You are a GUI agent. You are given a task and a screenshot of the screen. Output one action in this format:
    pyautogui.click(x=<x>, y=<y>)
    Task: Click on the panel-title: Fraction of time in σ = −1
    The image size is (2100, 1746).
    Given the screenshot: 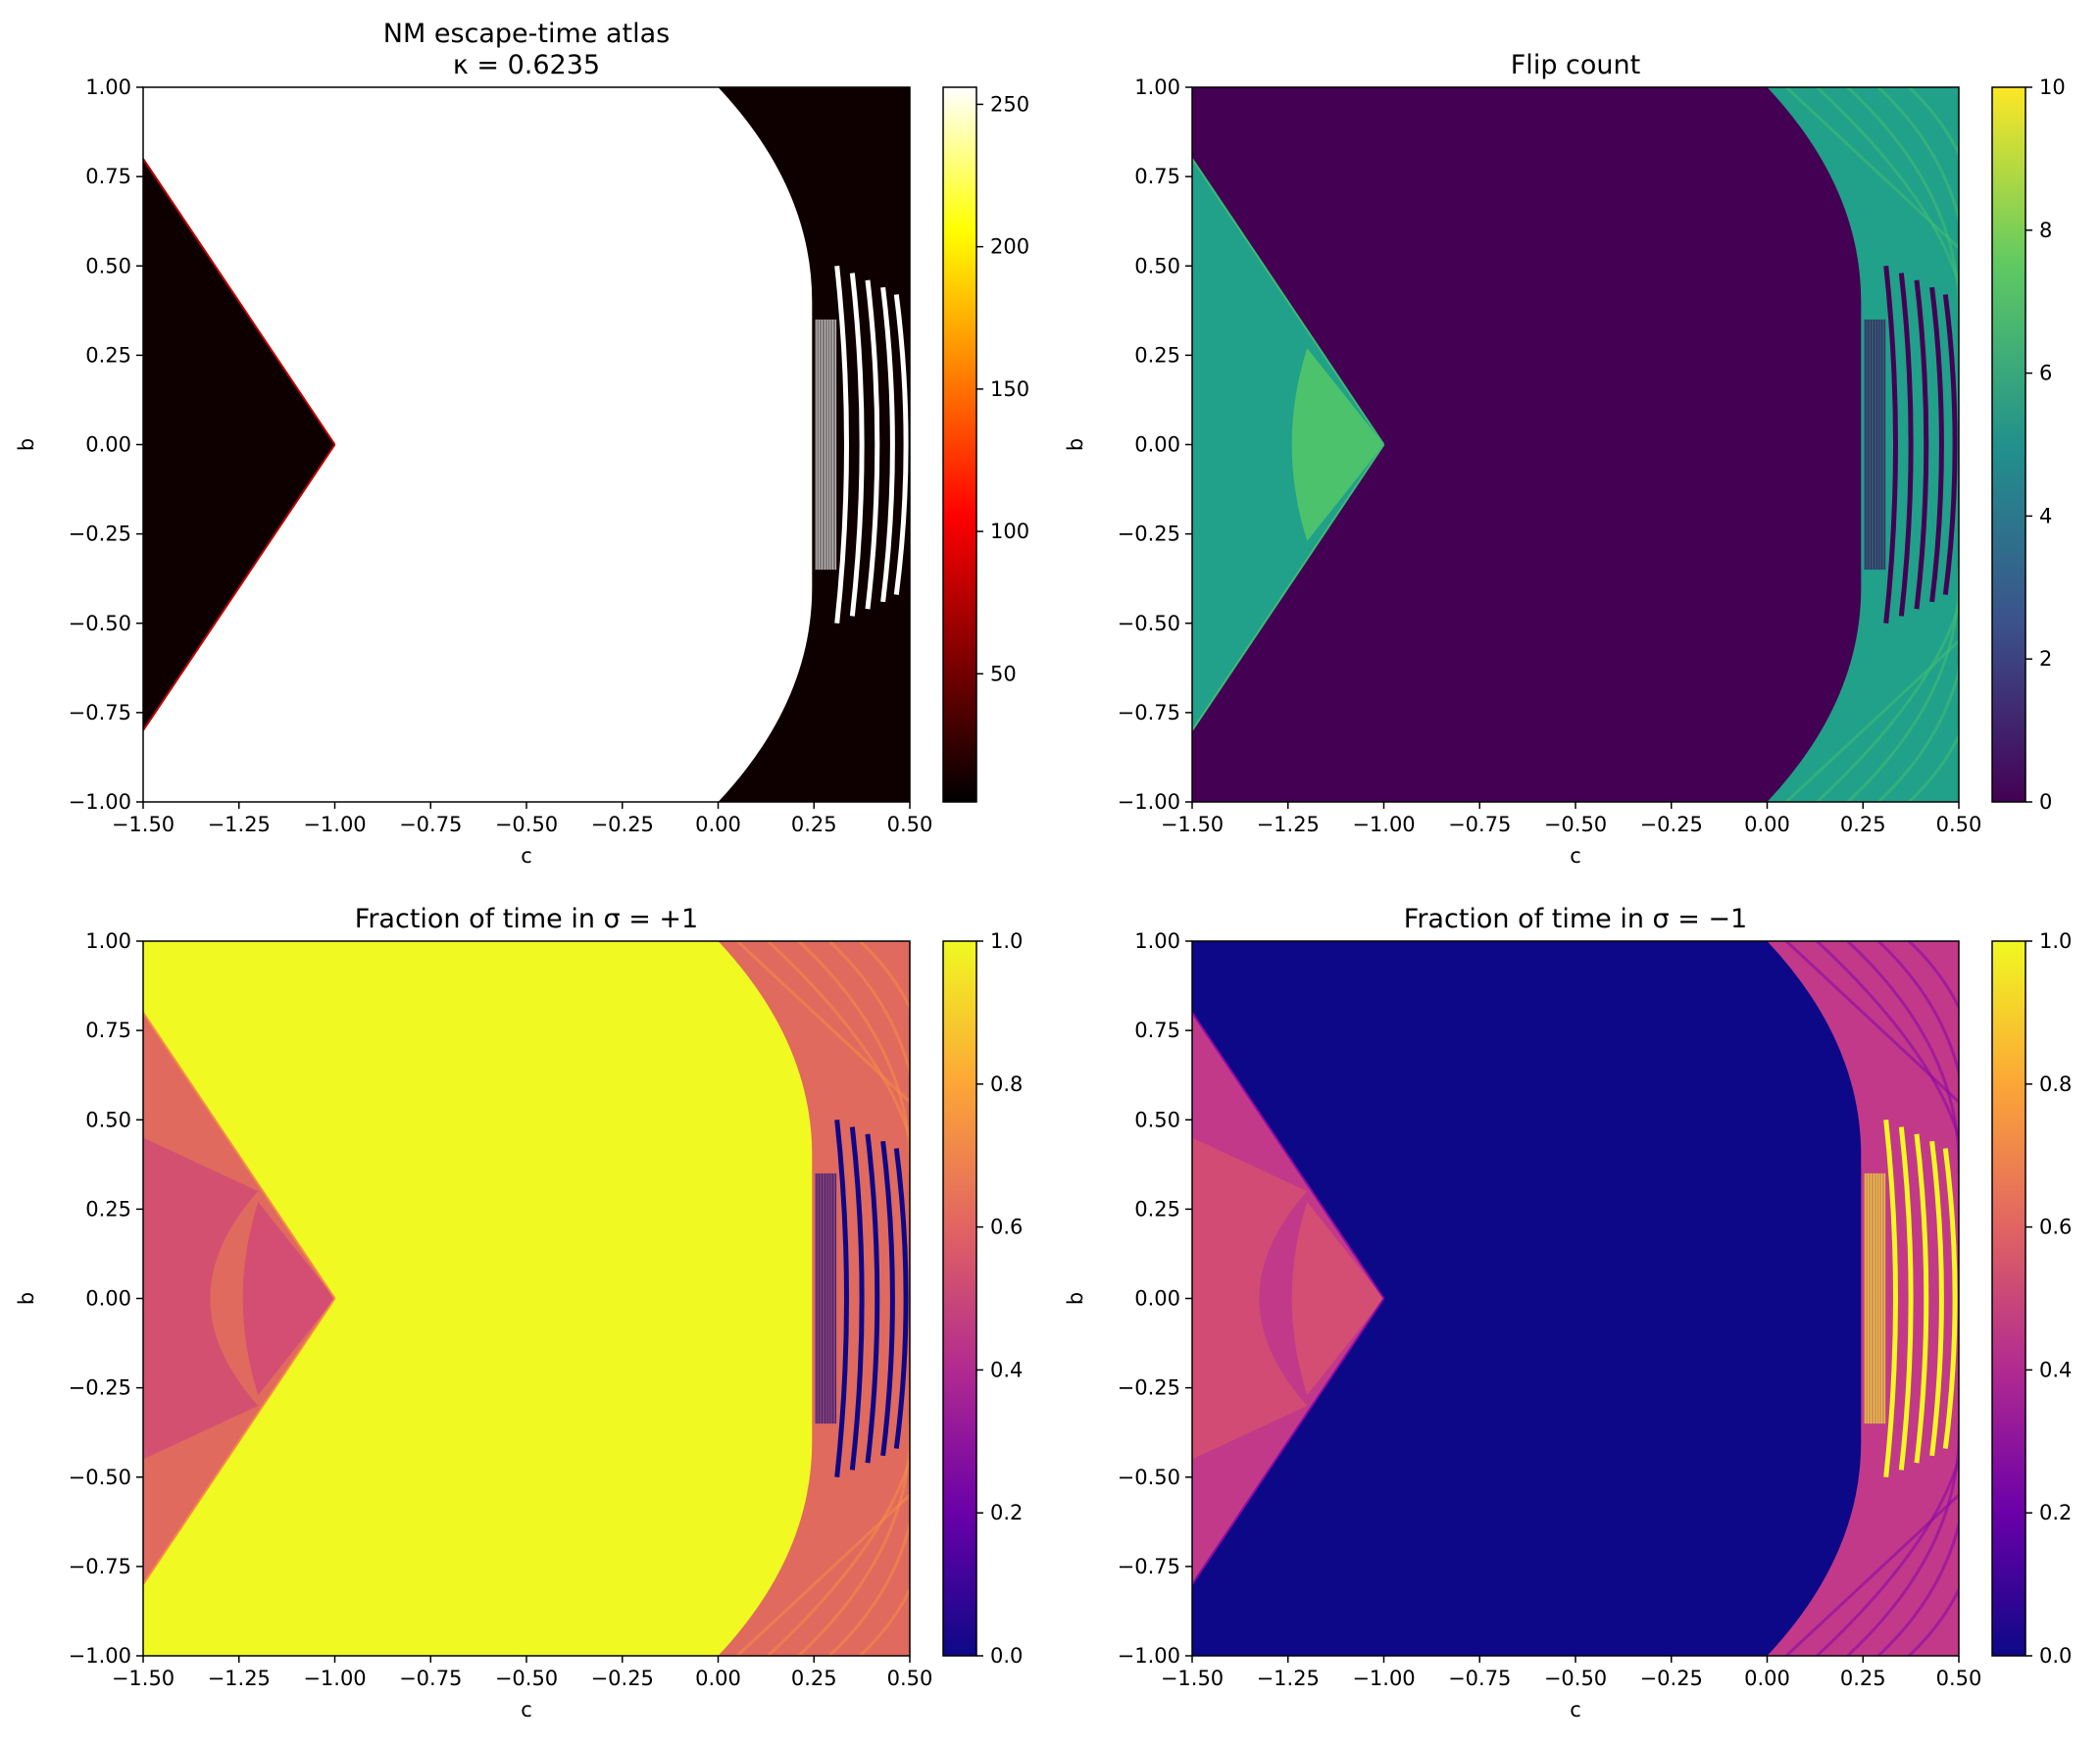 What is the action you would take?
    pyautogui.click(x=1575, y=919)
    